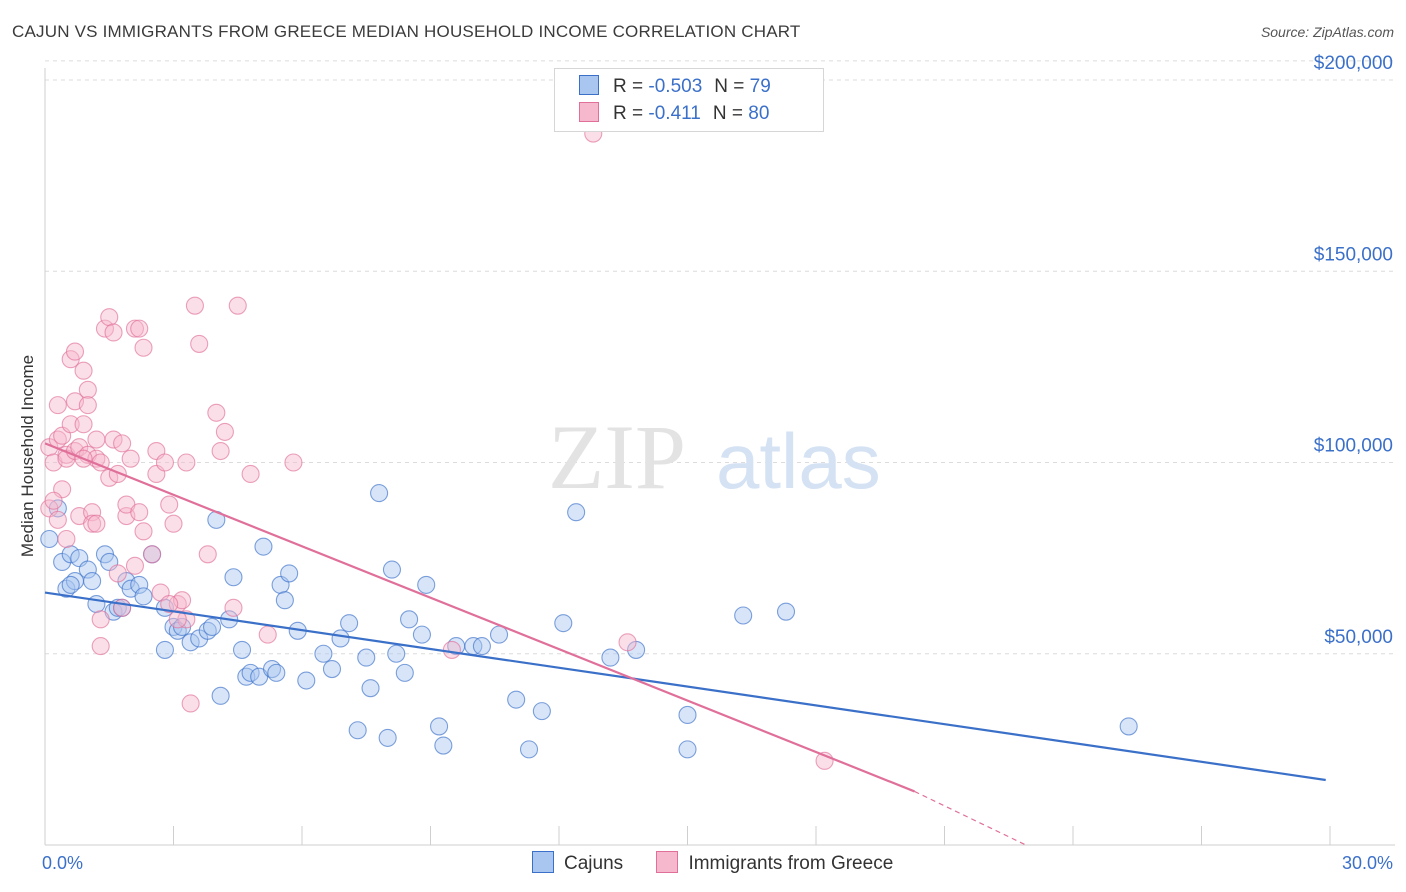 This screenshot has height=892, width=1406. I want to click on series-legend: Cajuns Immigrants from Greece, so click(726, 863).